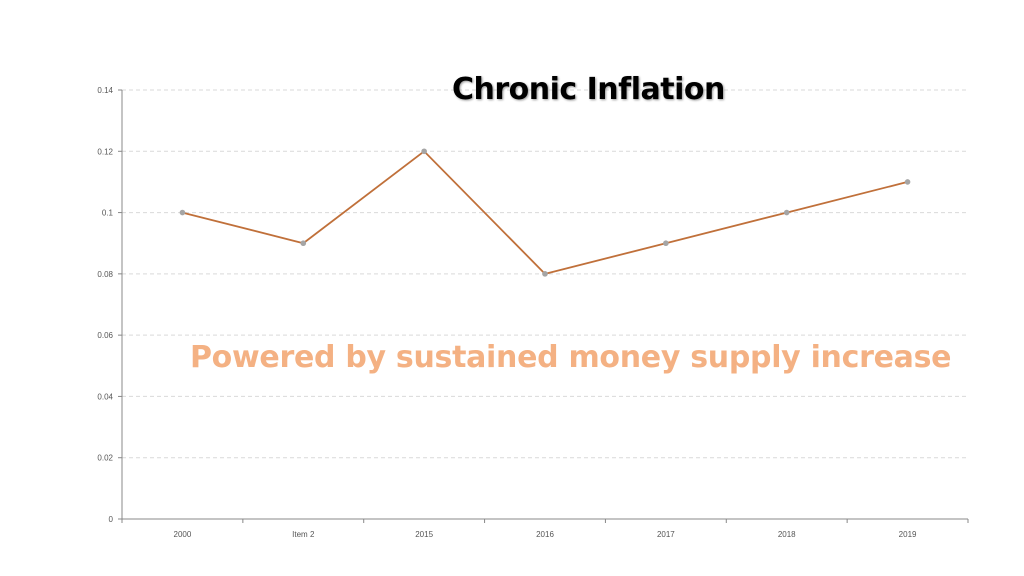 The width and height of the screenshot is (1024, 576). Describe the element at coordinates (105, 458) in the screenshot. I see `y-tick-label: 0.02` at that location.